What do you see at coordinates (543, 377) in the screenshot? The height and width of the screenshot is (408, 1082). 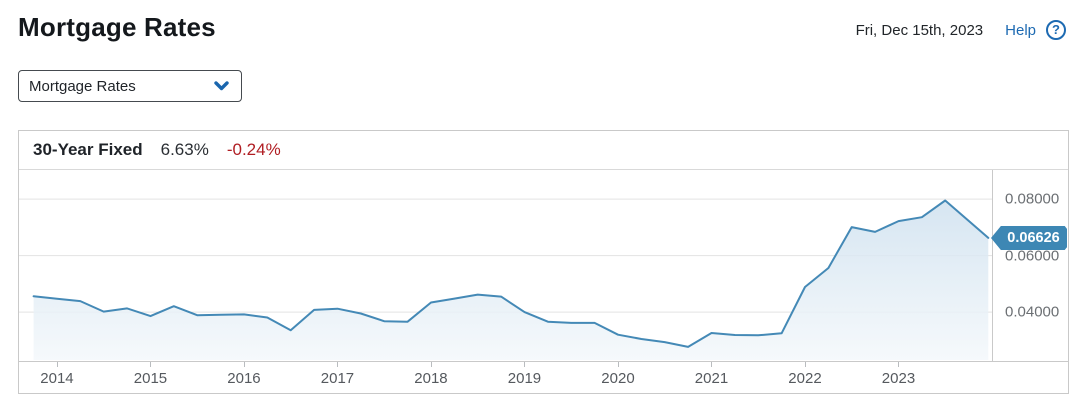 I see `x-axis: 2014 2015 2016 2017 2018 2019 2020 2021 2022 2023` at bounding box center [543, 377].